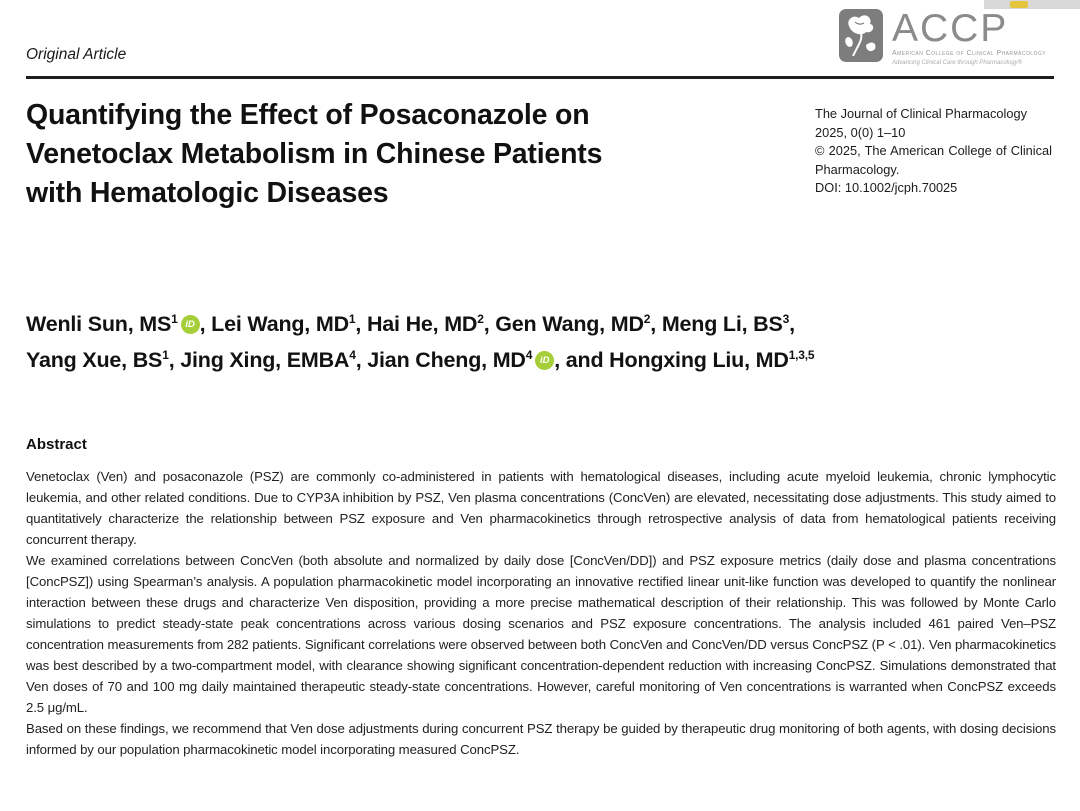 This screenshot has width=1080, height=811. What do you see at coordinates (886, 187) in the screenshot?
I see `journal-doi: DOI: 10.1002/jcph.70025` at bounding box center [886, 187].